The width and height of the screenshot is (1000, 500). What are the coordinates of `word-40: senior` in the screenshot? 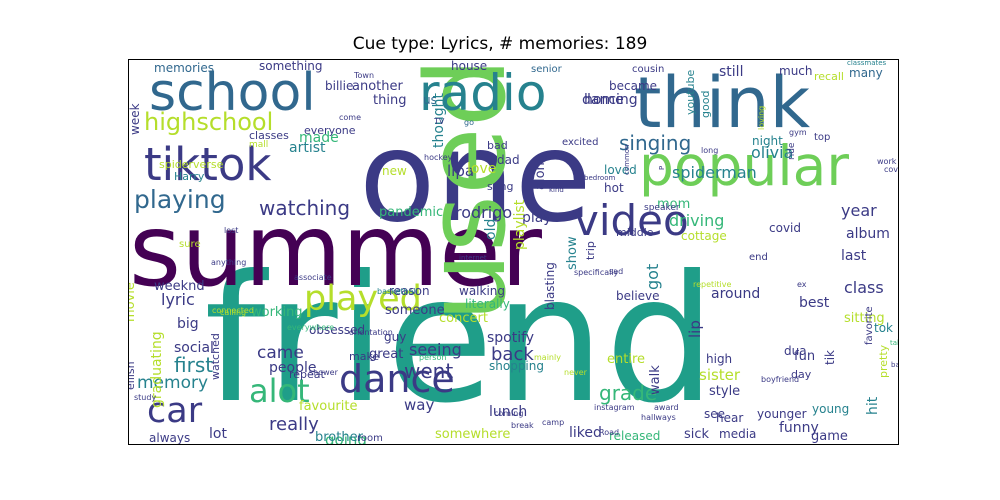 It's located at (547, 69).